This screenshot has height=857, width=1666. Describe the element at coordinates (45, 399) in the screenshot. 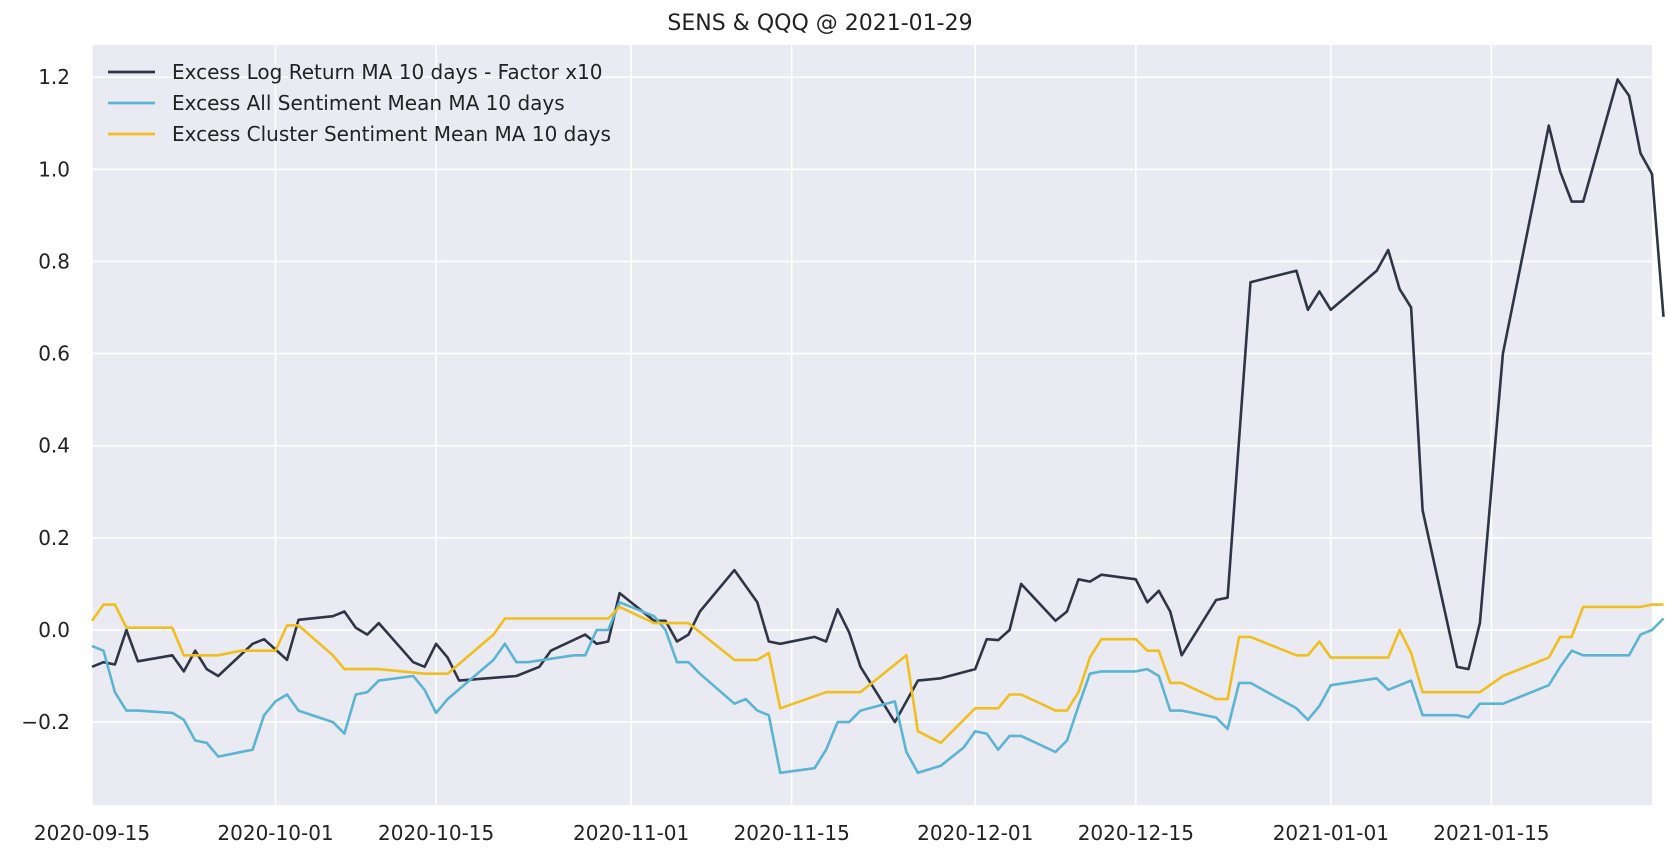

I see `y-axis-tick-labels: −0.2 0.0 0.2 0.4 0.6 0.8 1.0 1.2` at that location.